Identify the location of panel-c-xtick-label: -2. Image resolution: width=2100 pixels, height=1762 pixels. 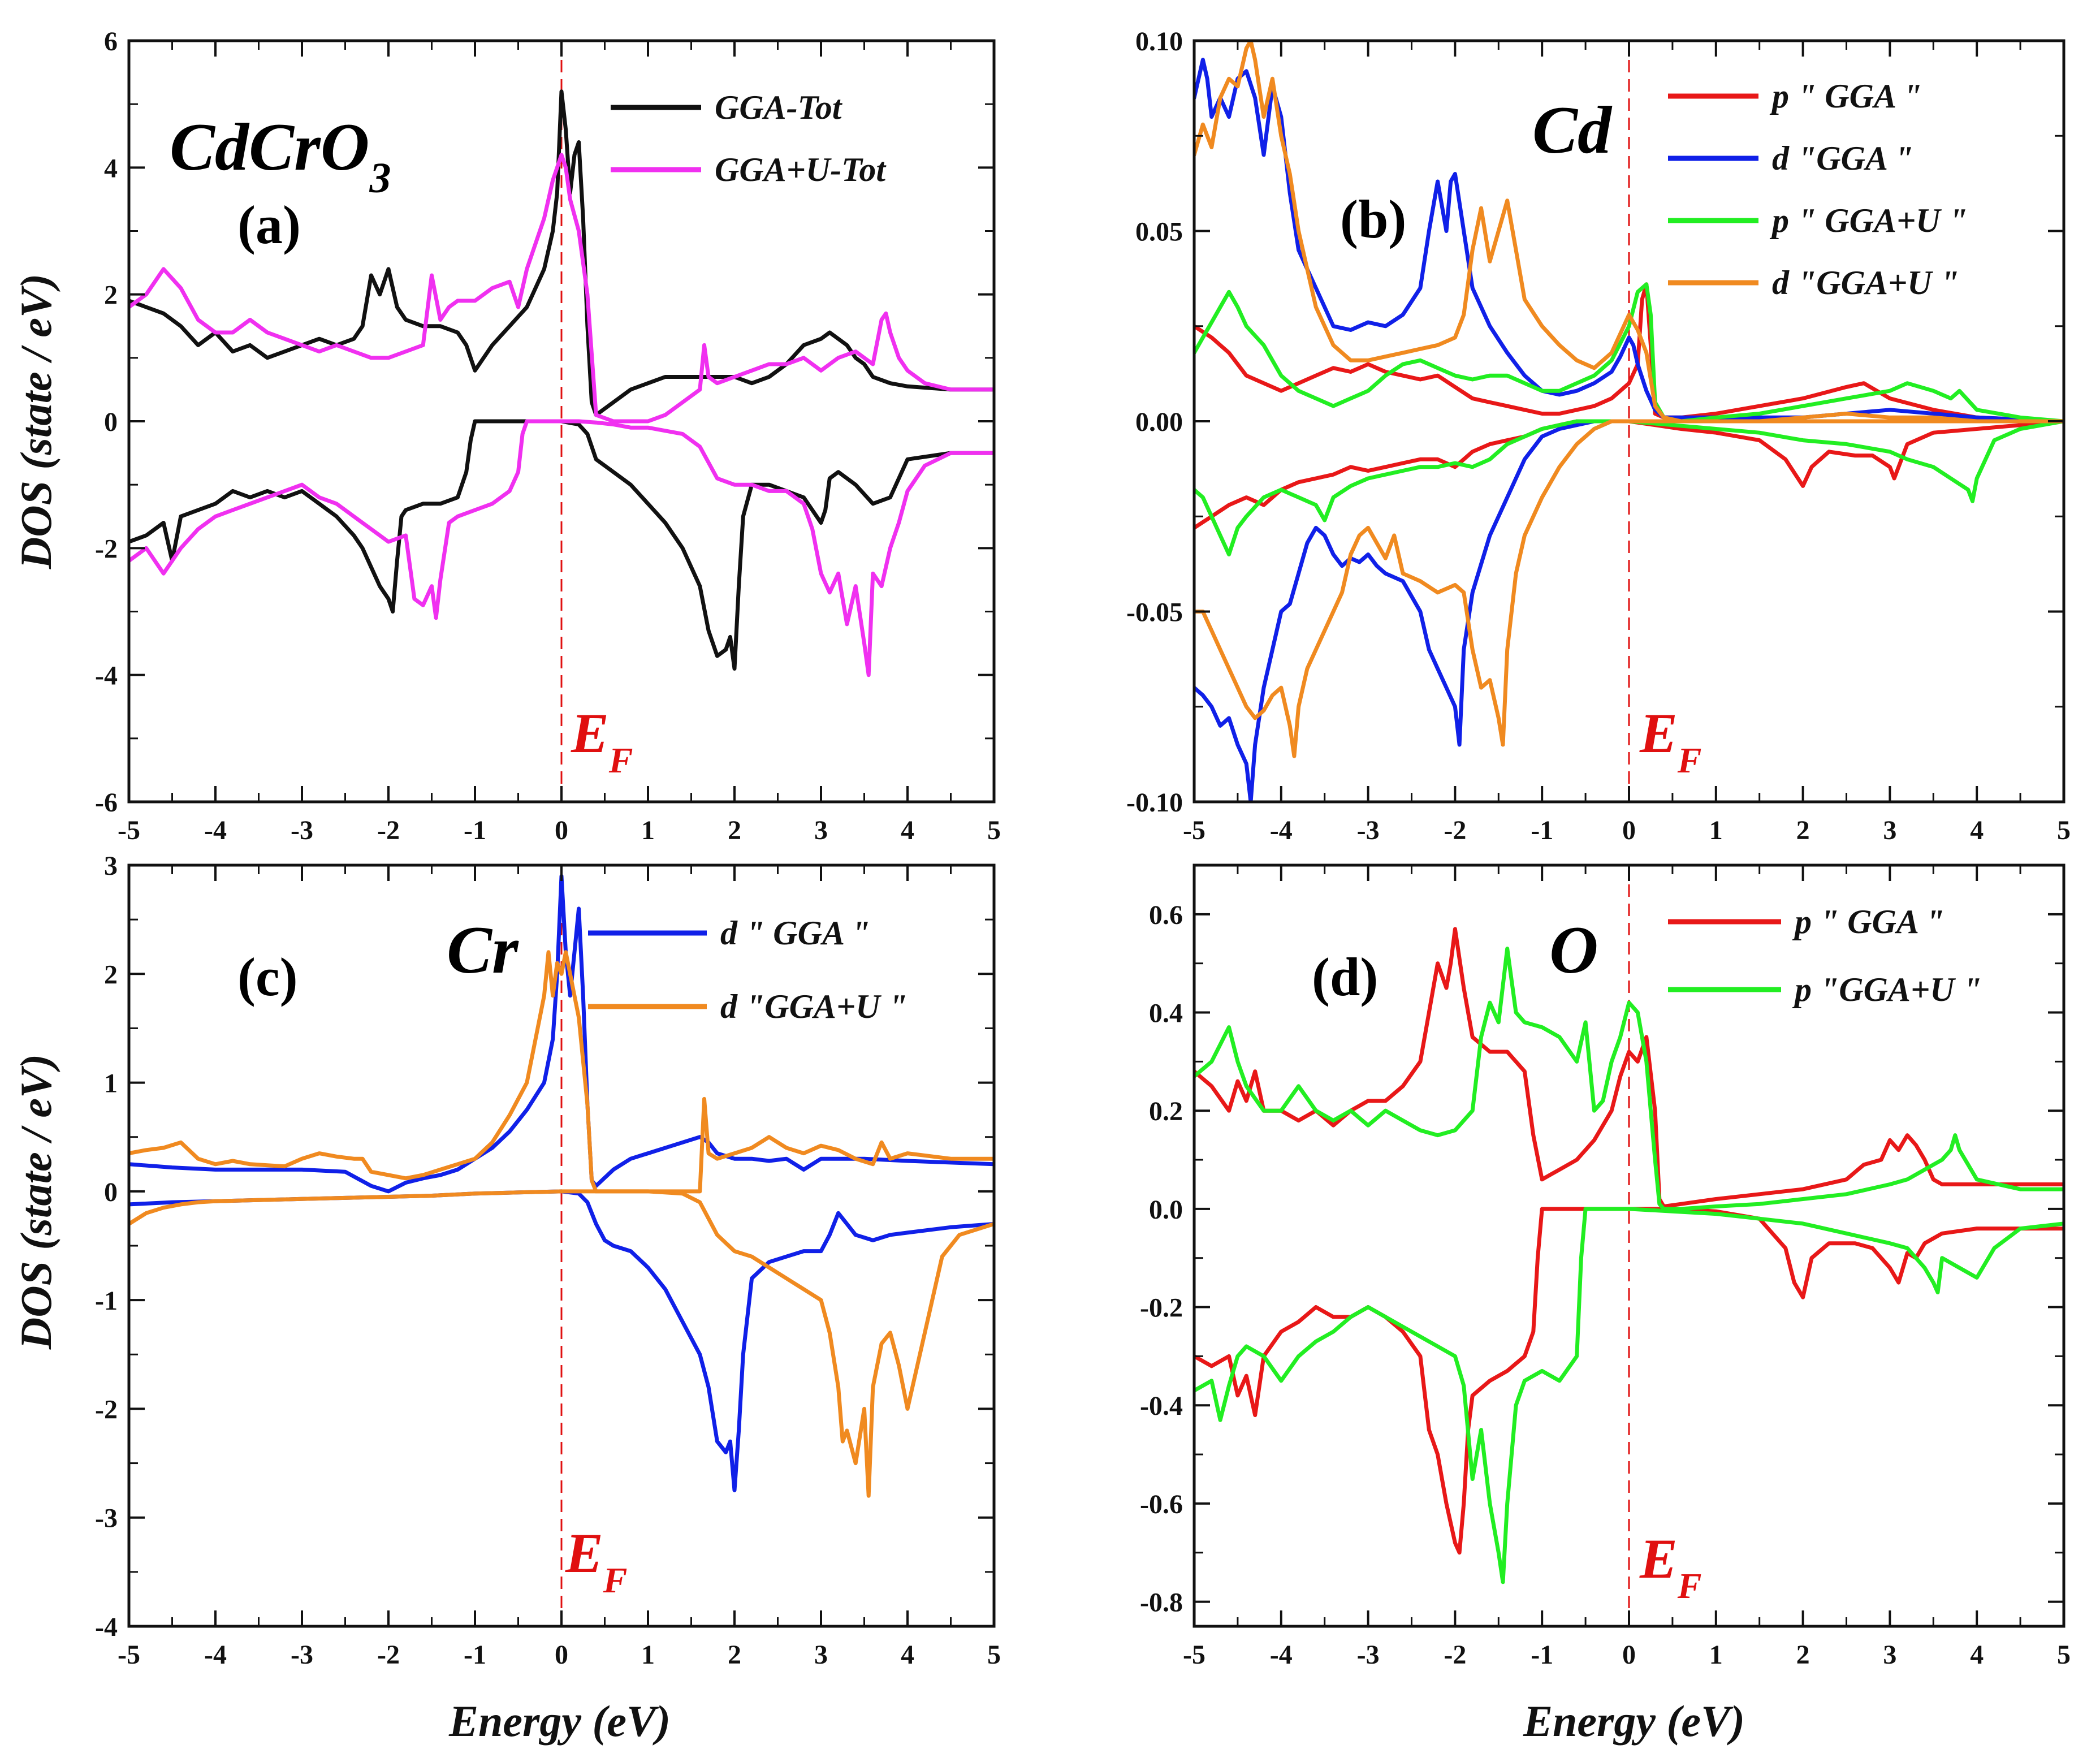
(388, 1655).